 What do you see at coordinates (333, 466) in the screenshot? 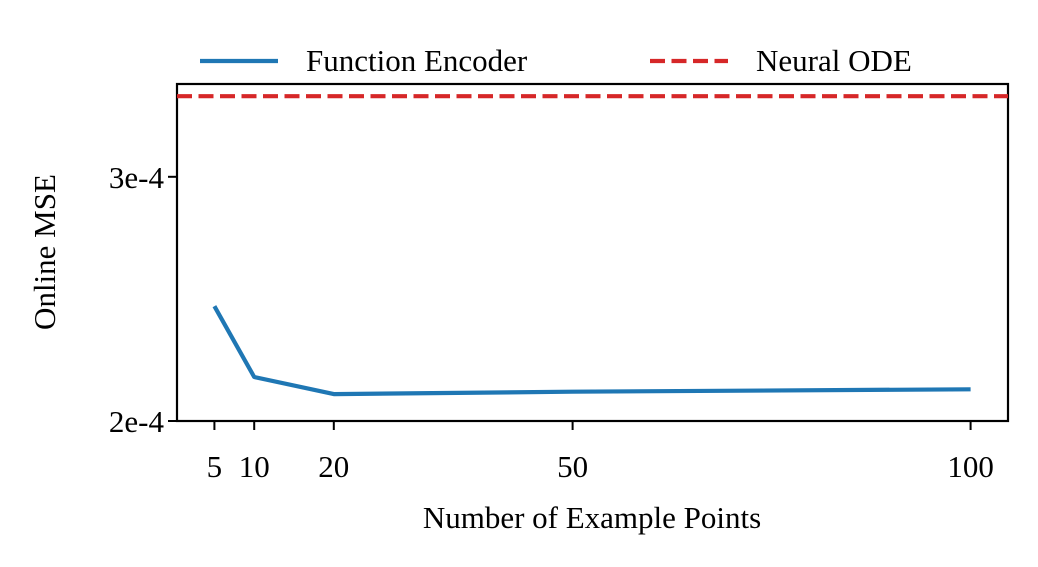
I see `x-tick-label: 20` at bounding box center [333, 466].